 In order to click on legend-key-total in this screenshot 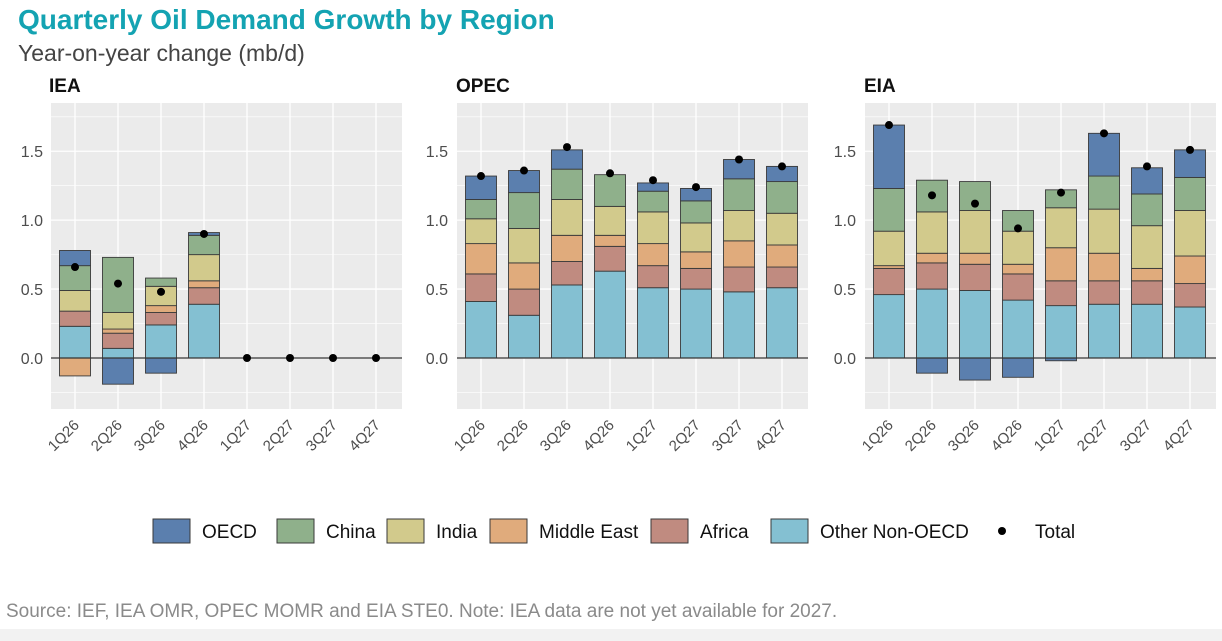, I will do `click(1002, 531)`.